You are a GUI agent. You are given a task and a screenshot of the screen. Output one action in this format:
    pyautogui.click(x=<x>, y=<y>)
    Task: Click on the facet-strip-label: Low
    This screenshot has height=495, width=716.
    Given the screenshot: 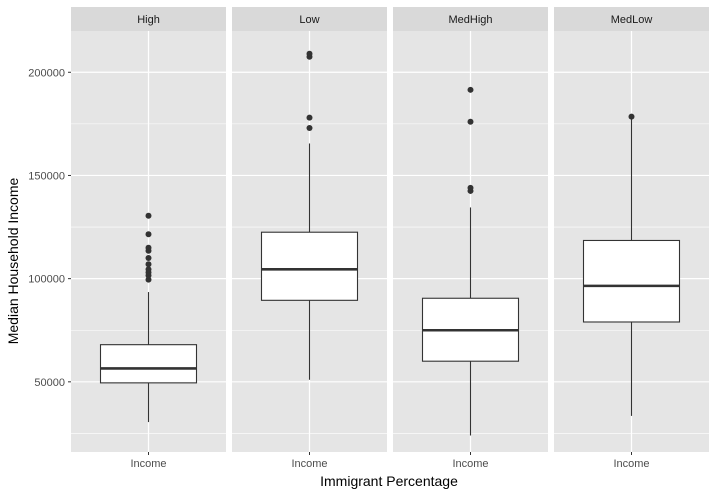 What is the action you would take?
    pyautogui.click(x=309, y=20)
    